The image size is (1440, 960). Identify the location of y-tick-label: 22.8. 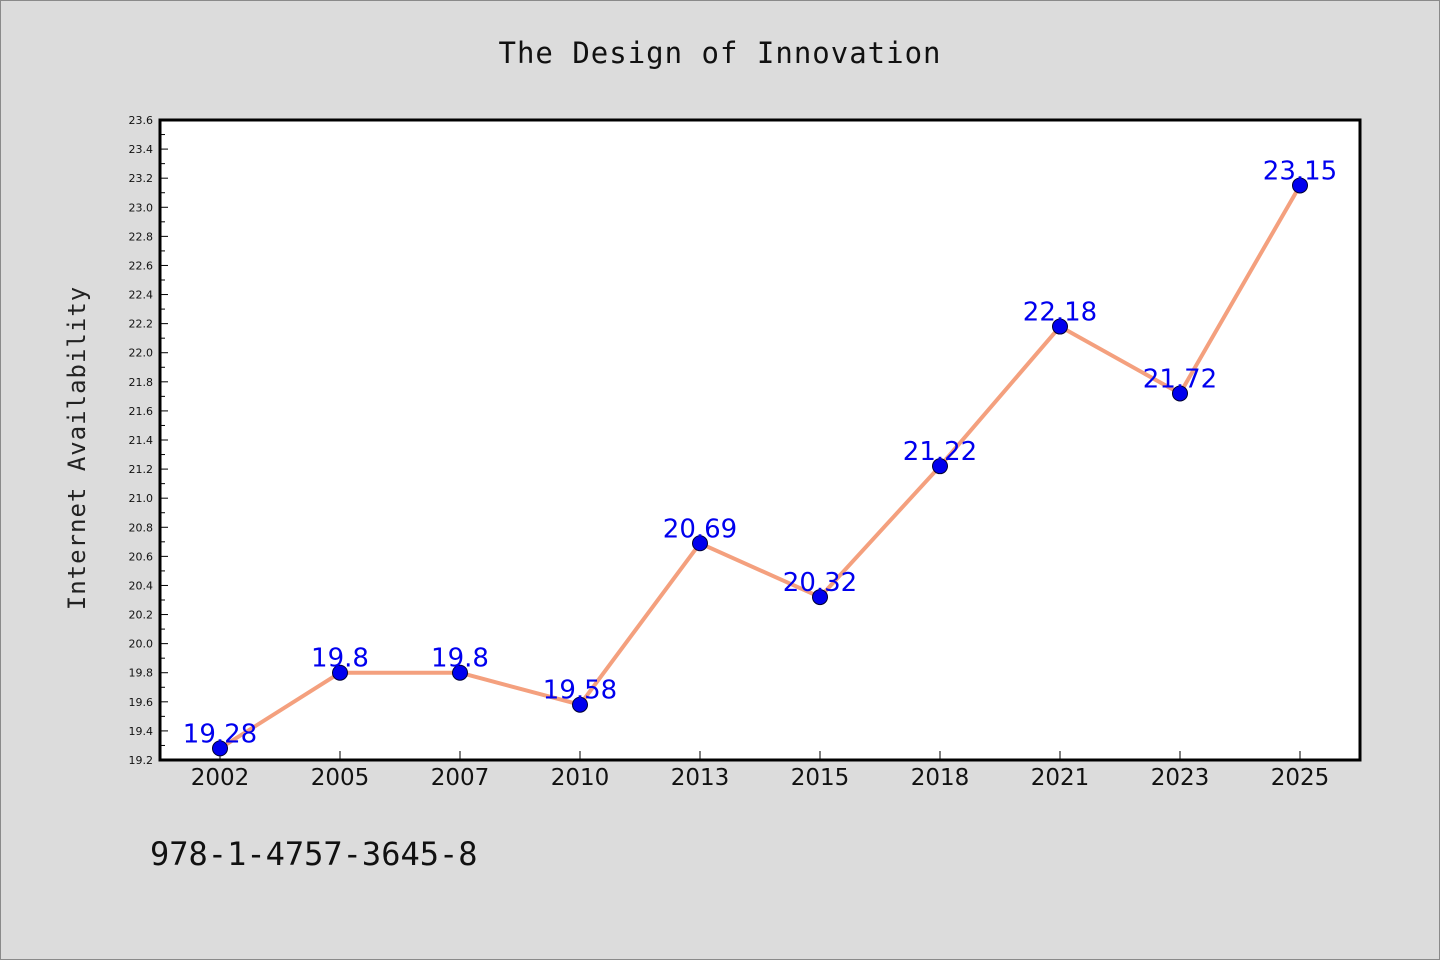
(141, 236).